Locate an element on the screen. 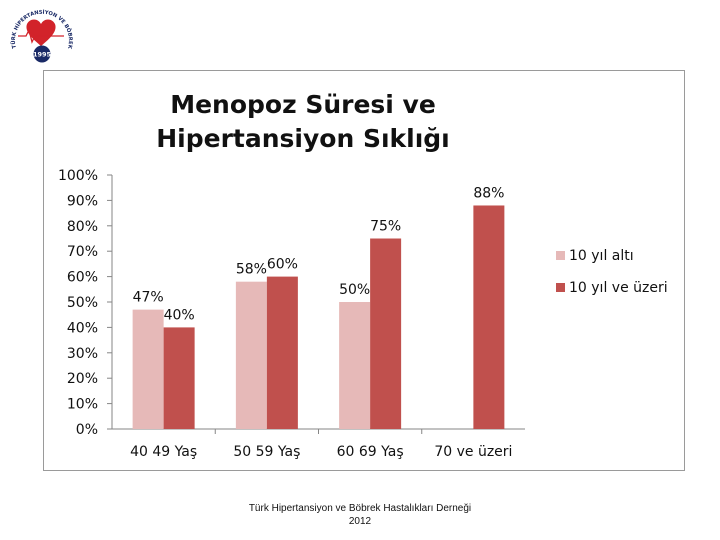 The width and height of the screenshot is (720, 540). data-label: 58% is located at coordinates (251, 270).